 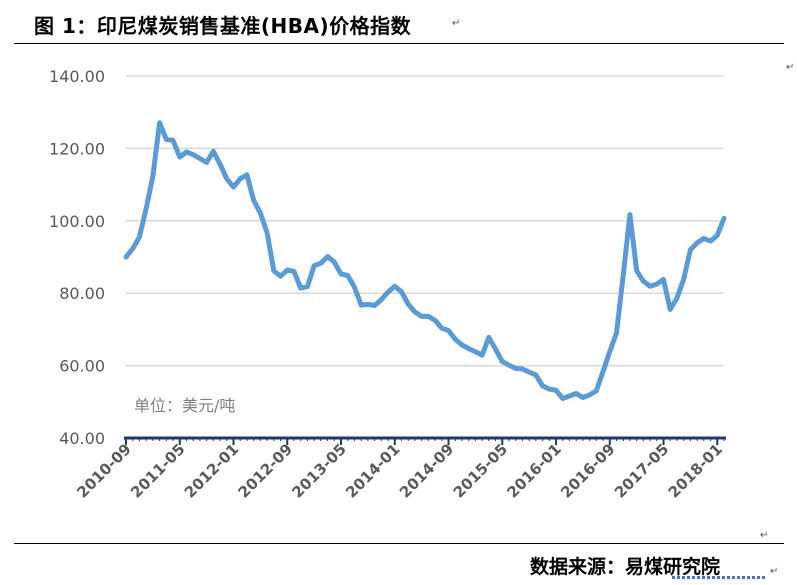 I want to click on x-tick-label: 2012-01, so click(x=211, y=470).